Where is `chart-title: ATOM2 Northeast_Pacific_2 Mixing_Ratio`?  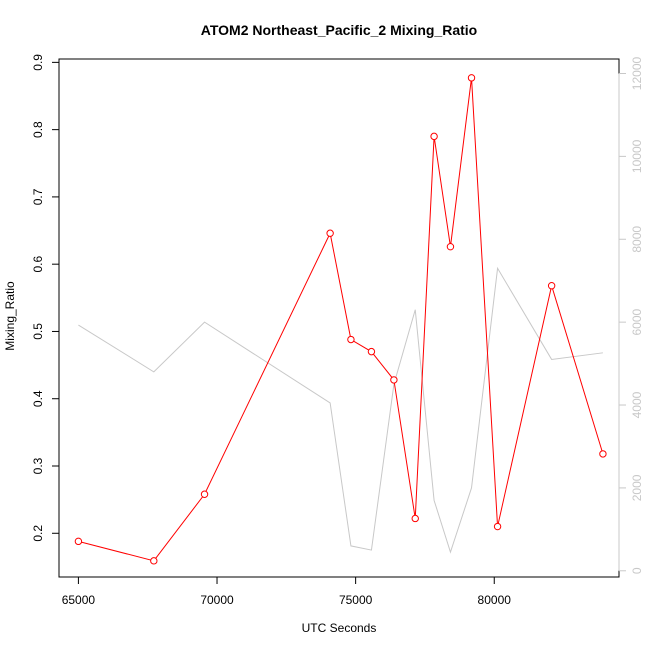 chart-title: ATOM2 Northeast_Pacific_2 Mixing_Ratio is located at coordinates (339, 30).